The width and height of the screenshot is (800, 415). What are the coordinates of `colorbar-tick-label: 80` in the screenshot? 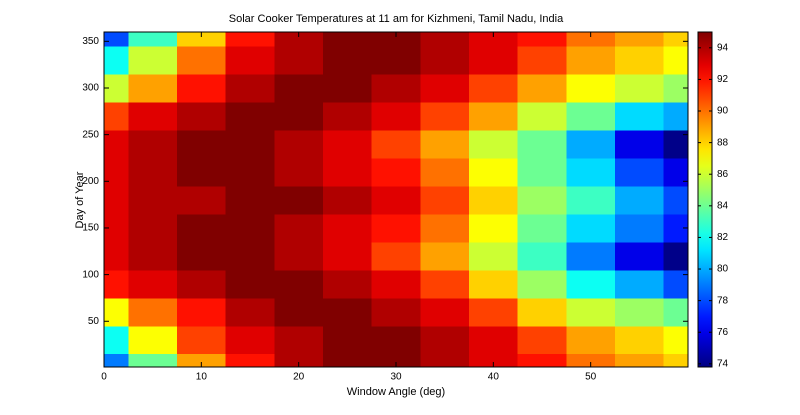 It's located at (723, 269).